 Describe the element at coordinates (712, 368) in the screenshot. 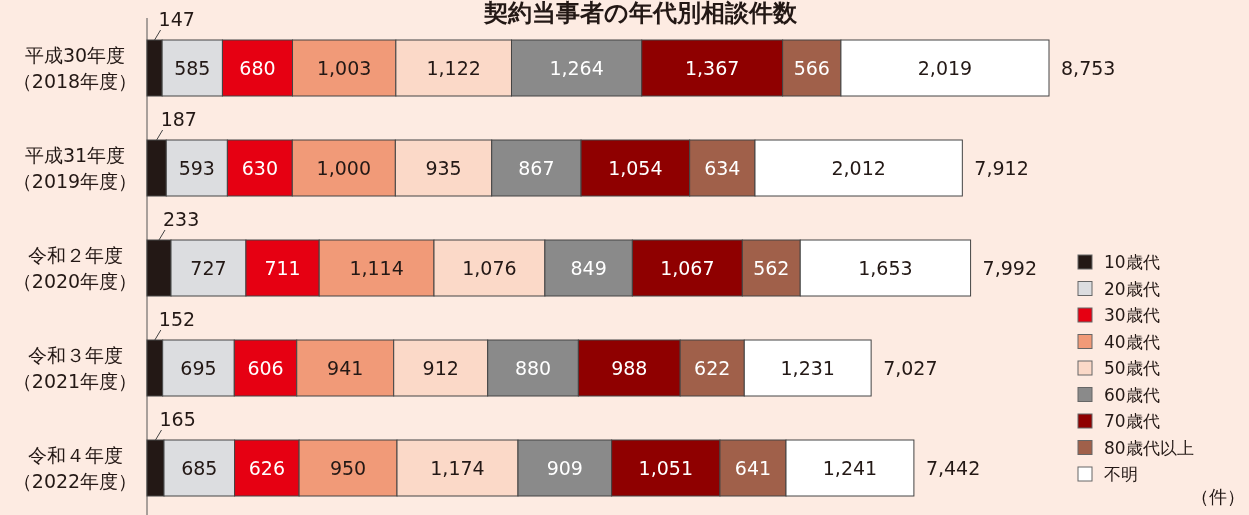

I see `data-label: 622` at that location.